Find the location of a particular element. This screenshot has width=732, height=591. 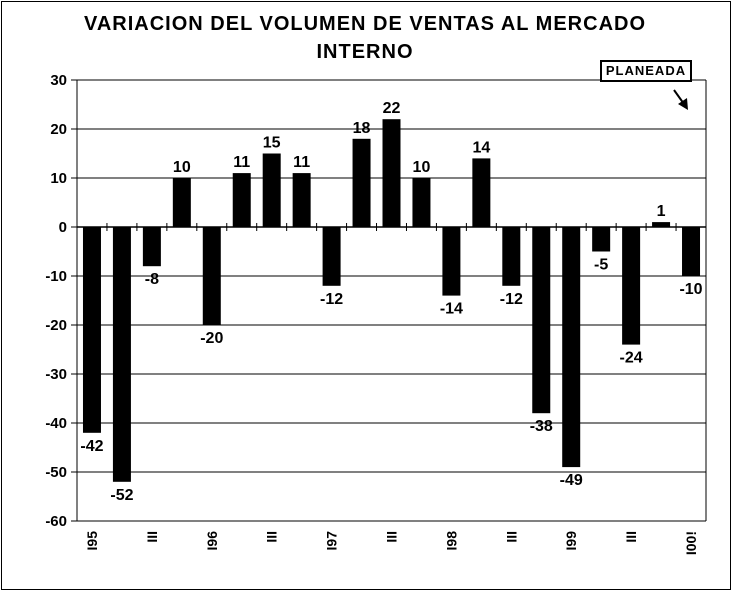

planeada-annotation: PLANEADA is located at coordinates (646, 71).